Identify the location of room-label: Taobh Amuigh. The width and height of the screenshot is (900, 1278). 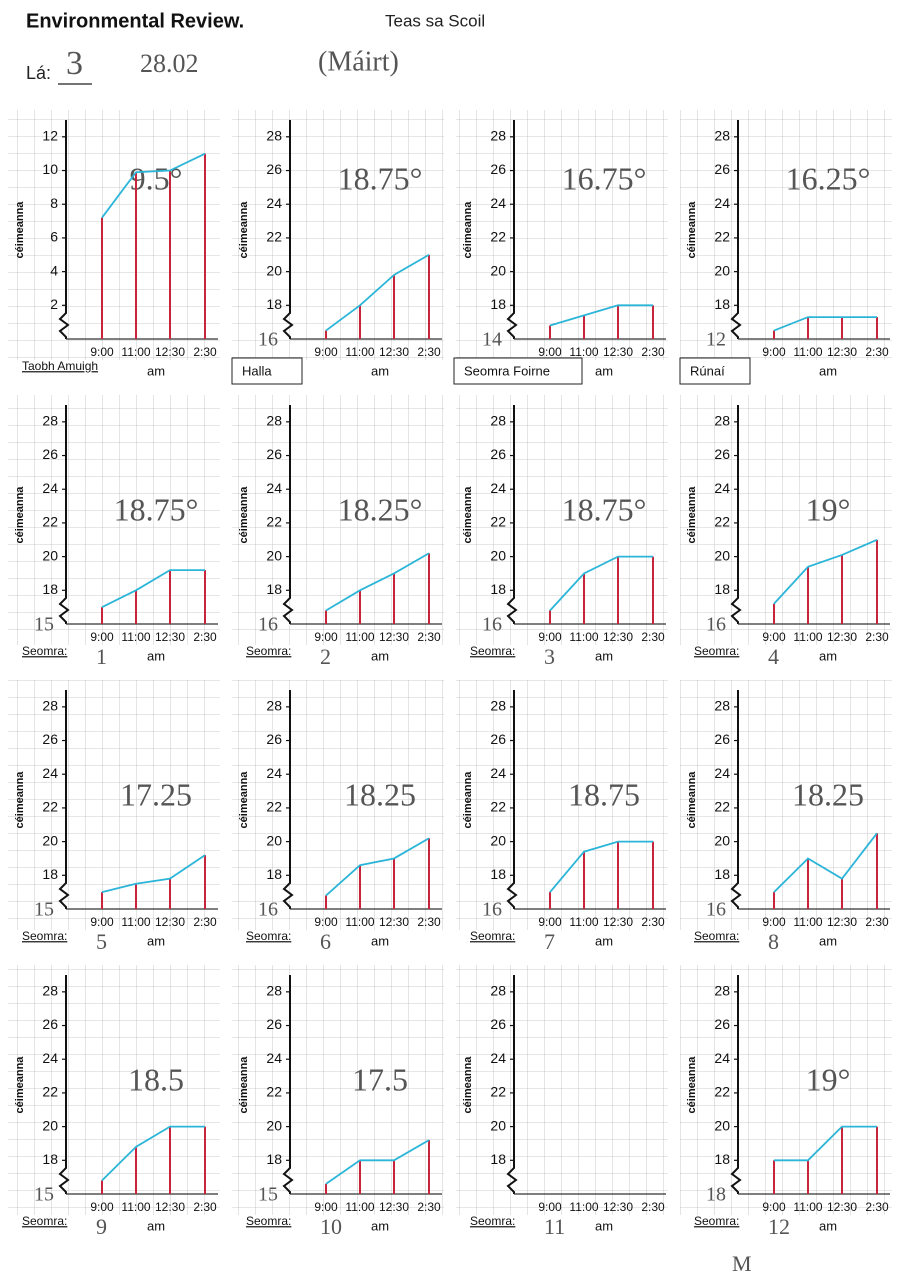
(60, 366).